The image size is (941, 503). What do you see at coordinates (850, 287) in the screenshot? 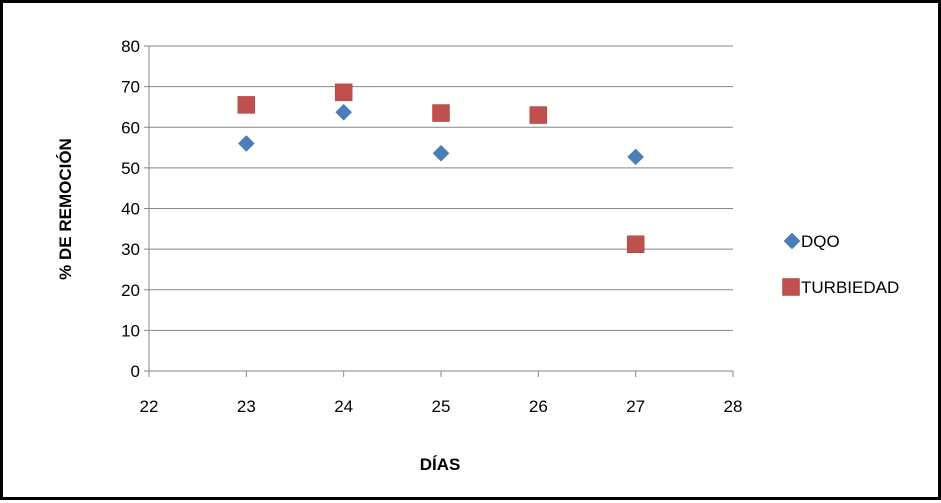
I see `legend-turbiedad-label: TURBIEDAD` at bounding box center [850, 287].